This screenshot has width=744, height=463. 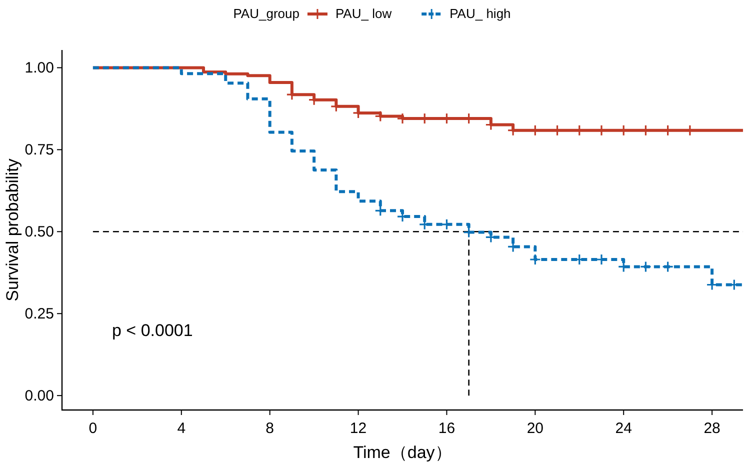 I want to click on y-axis-title: Survival probability, so click(x=12, y=230).